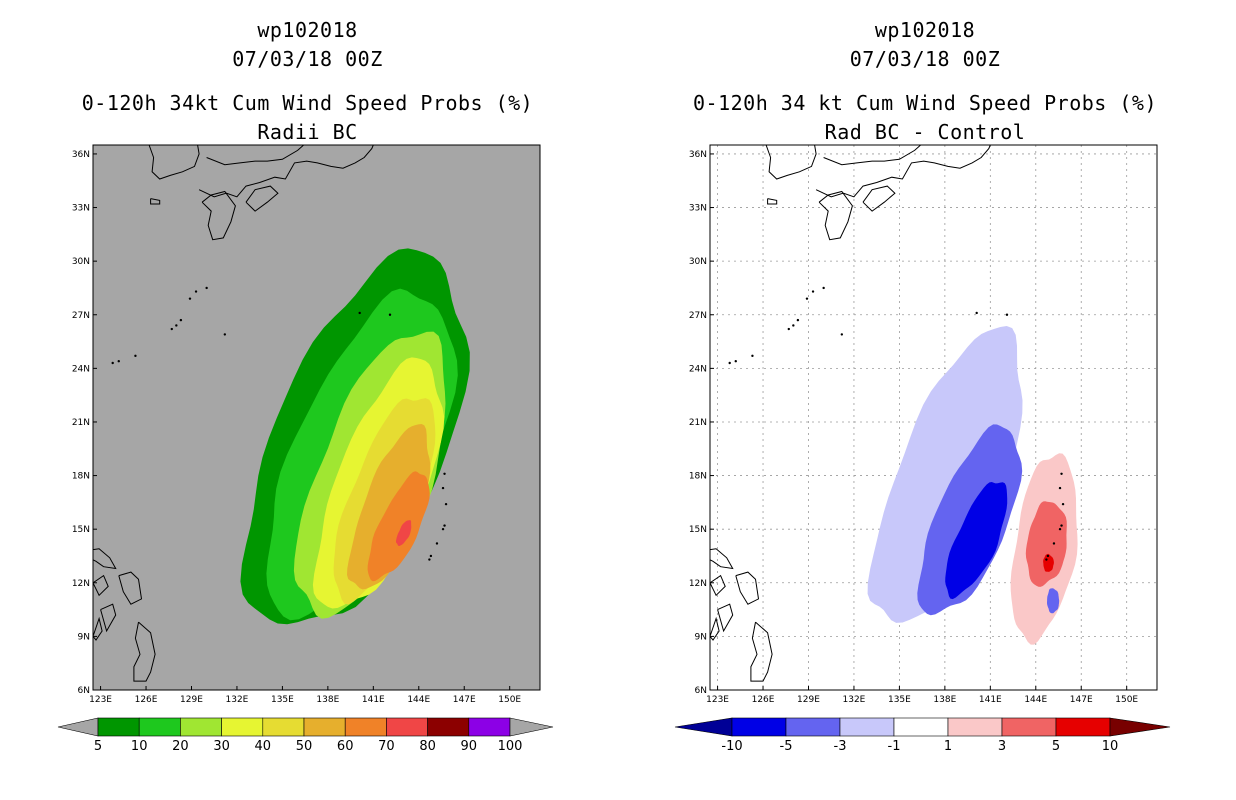 This screenshot has width=1236, height=800. Describe the element at coordinates (925, 132) in the screenshot. I see `right-chart-subtitle: Rad BC - Control` at that location.